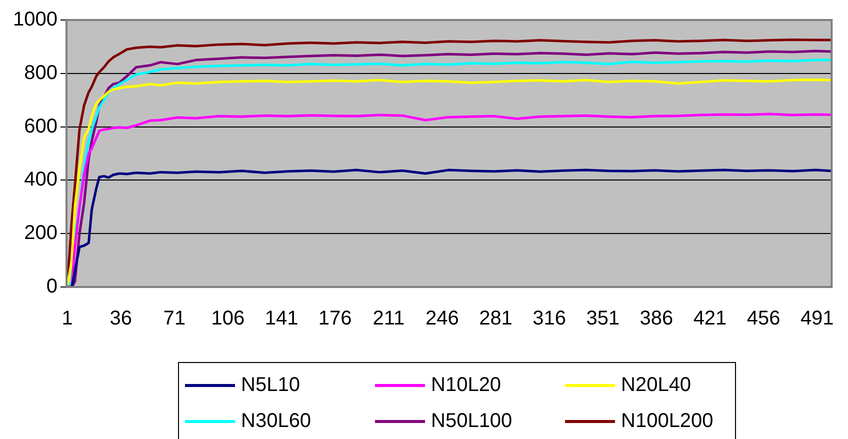 The image size is (848, 439). What do you see at coordinates (52, 287) in the screenshot?
I see `y-tick-label: 0` at bounding box center [52, 287].